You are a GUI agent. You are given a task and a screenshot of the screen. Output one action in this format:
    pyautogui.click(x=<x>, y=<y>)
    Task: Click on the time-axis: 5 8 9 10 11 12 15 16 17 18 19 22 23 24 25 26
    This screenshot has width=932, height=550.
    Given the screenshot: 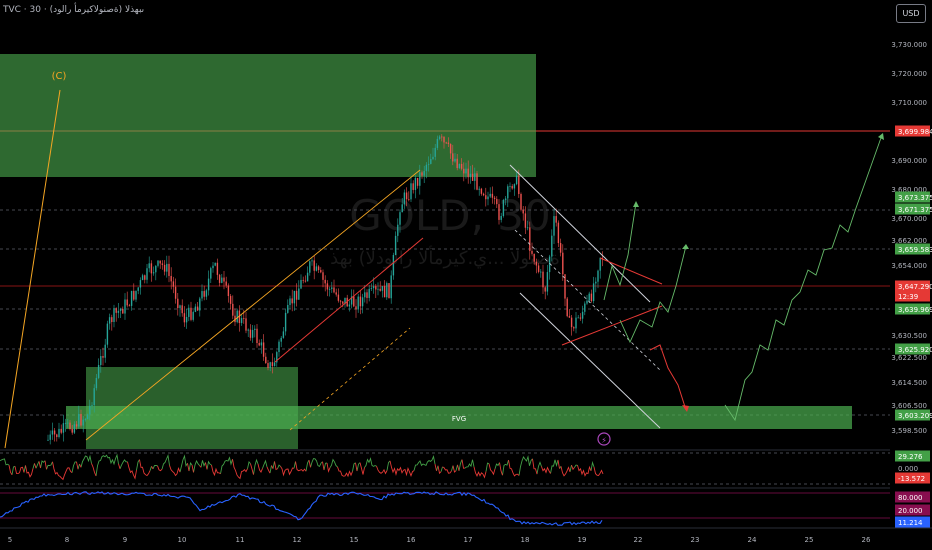 What is the action you would take?
    pyautogui.click(x=439, y=540)
    